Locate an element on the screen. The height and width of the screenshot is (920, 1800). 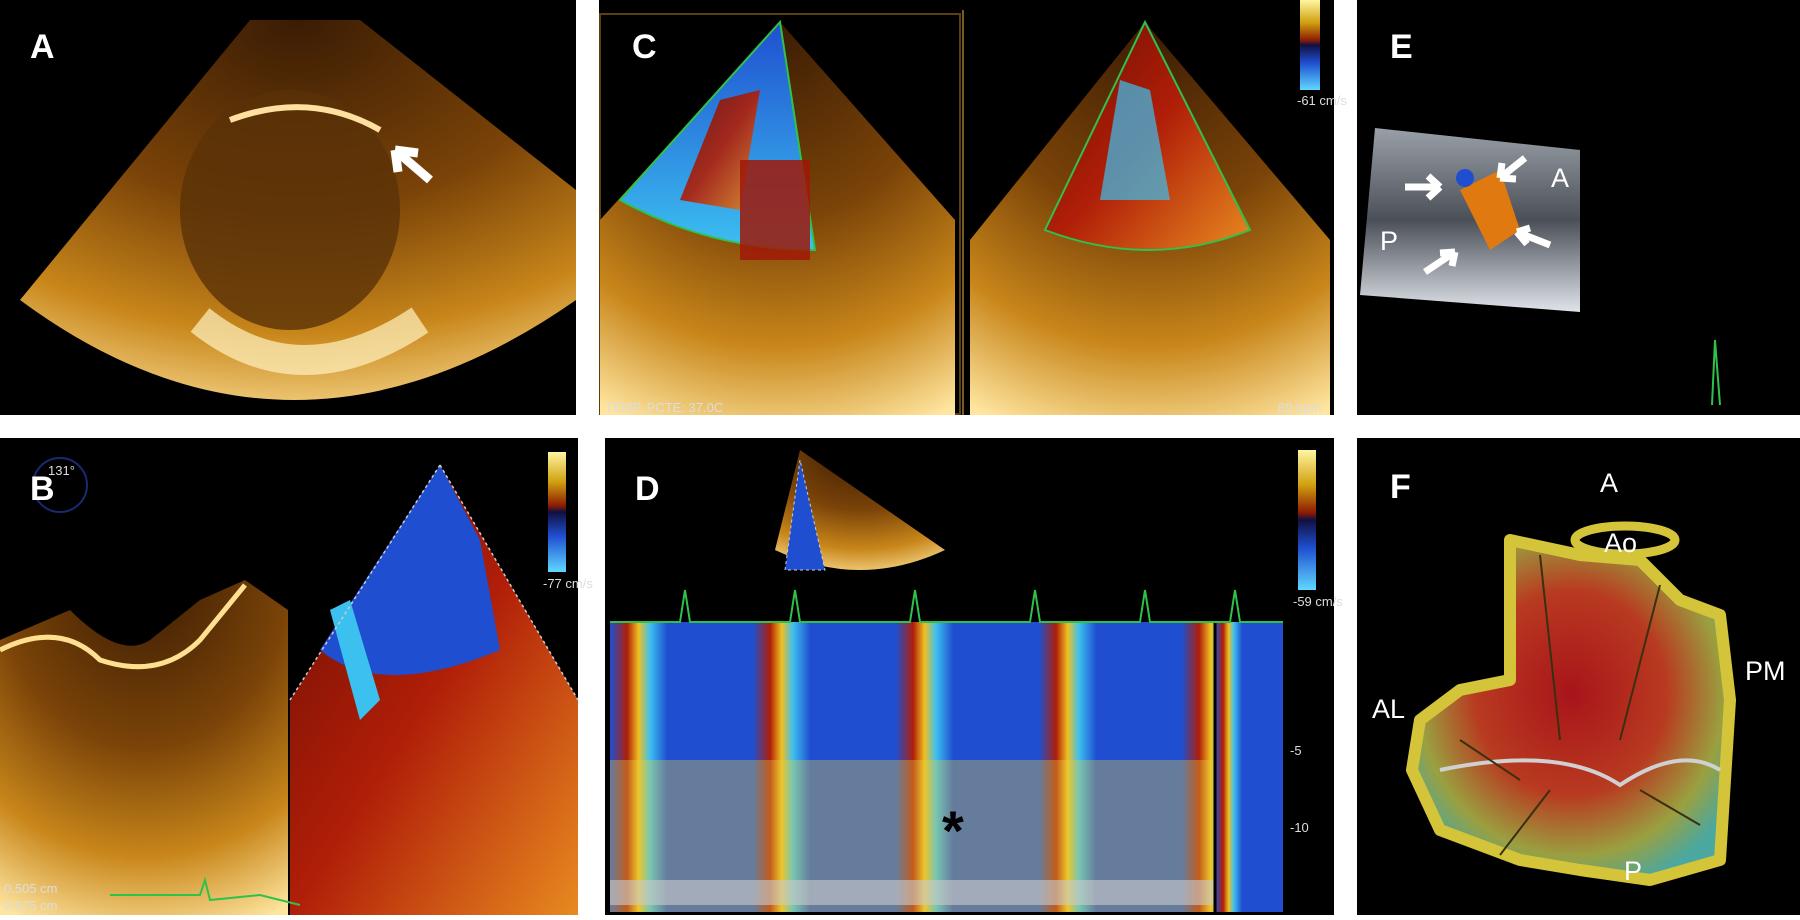
depth-tick-5: -5 is located at coordinates (1296, 750).